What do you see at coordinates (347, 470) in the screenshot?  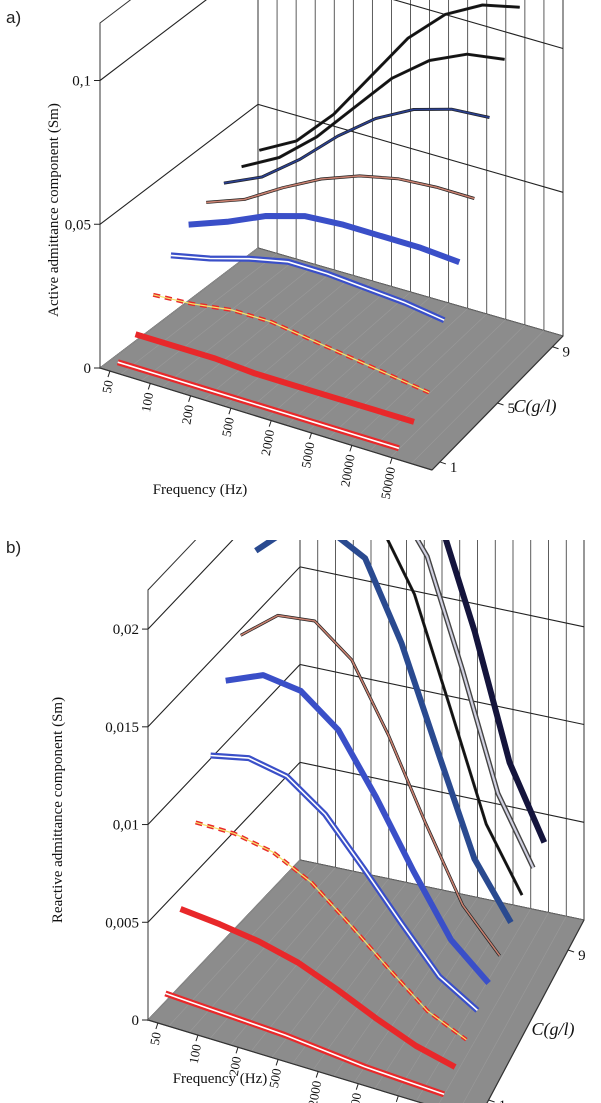 I see `x-tick-label: 20000` at bounding box center [347, 470].